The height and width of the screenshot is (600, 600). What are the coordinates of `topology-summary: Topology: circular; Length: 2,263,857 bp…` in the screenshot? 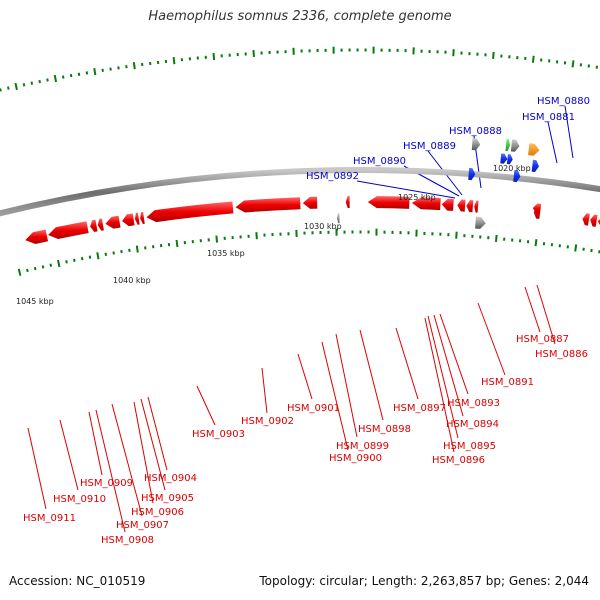 It's located at (424, 581).